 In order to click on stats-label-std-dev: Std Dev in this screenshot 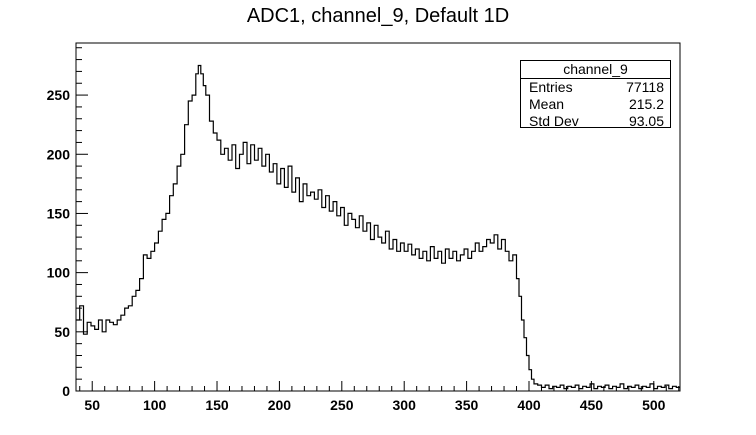, I will do `click(554, 121)`.